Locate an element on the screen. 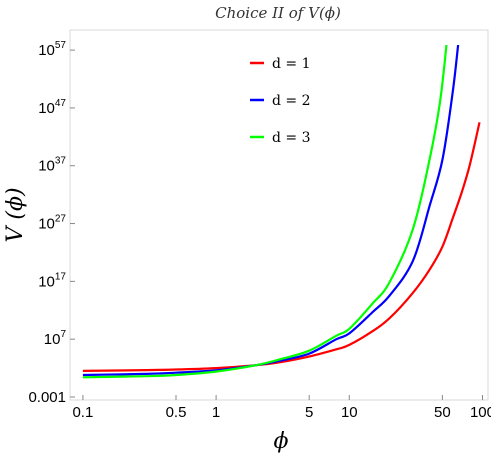 This screenshot has width=491, height=463. x-tick-label: 50 is located at coordinates (442, 412).